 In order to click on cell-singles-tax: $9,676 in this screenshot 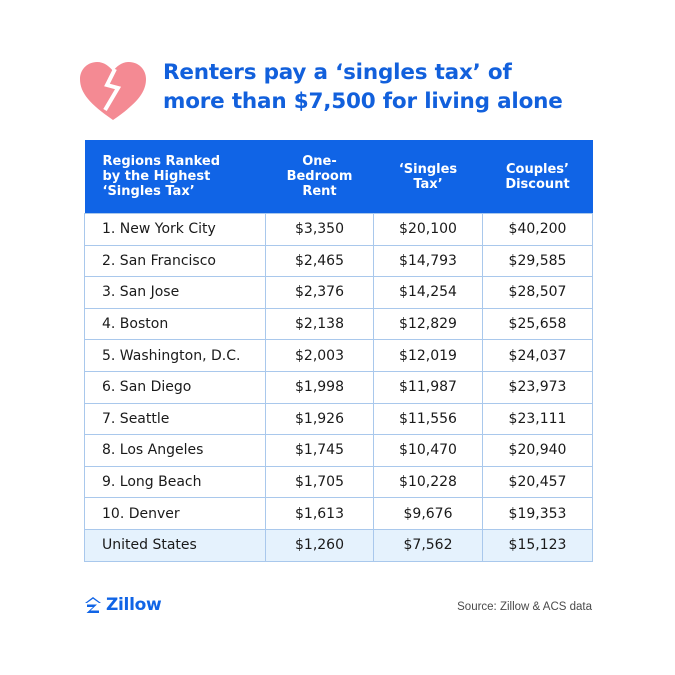, I will do `click(428, 513)`.